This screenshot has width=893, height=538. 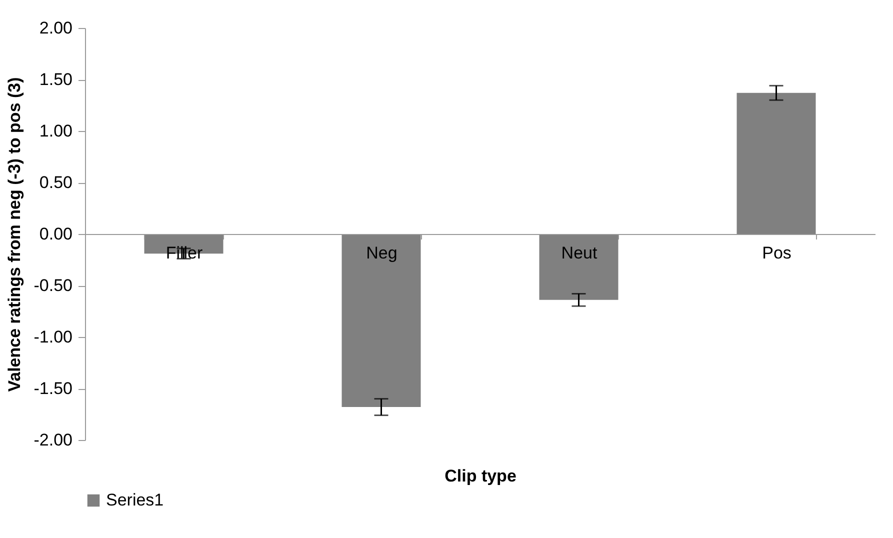 I want to click on y-tick-label: -1.50, so click(x=53, y=388).